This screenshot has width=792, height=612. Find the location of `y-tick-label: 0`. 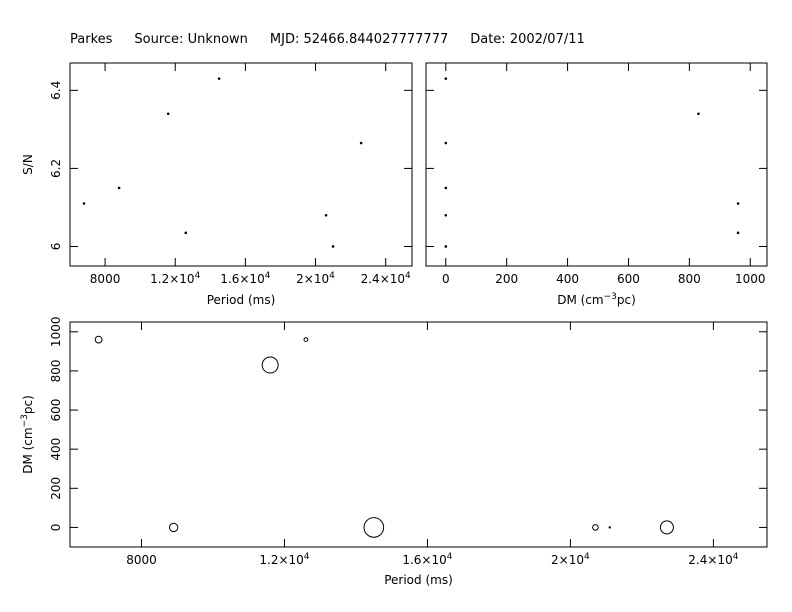

y-tick-label: 0 is located at coordinates (56, 528).